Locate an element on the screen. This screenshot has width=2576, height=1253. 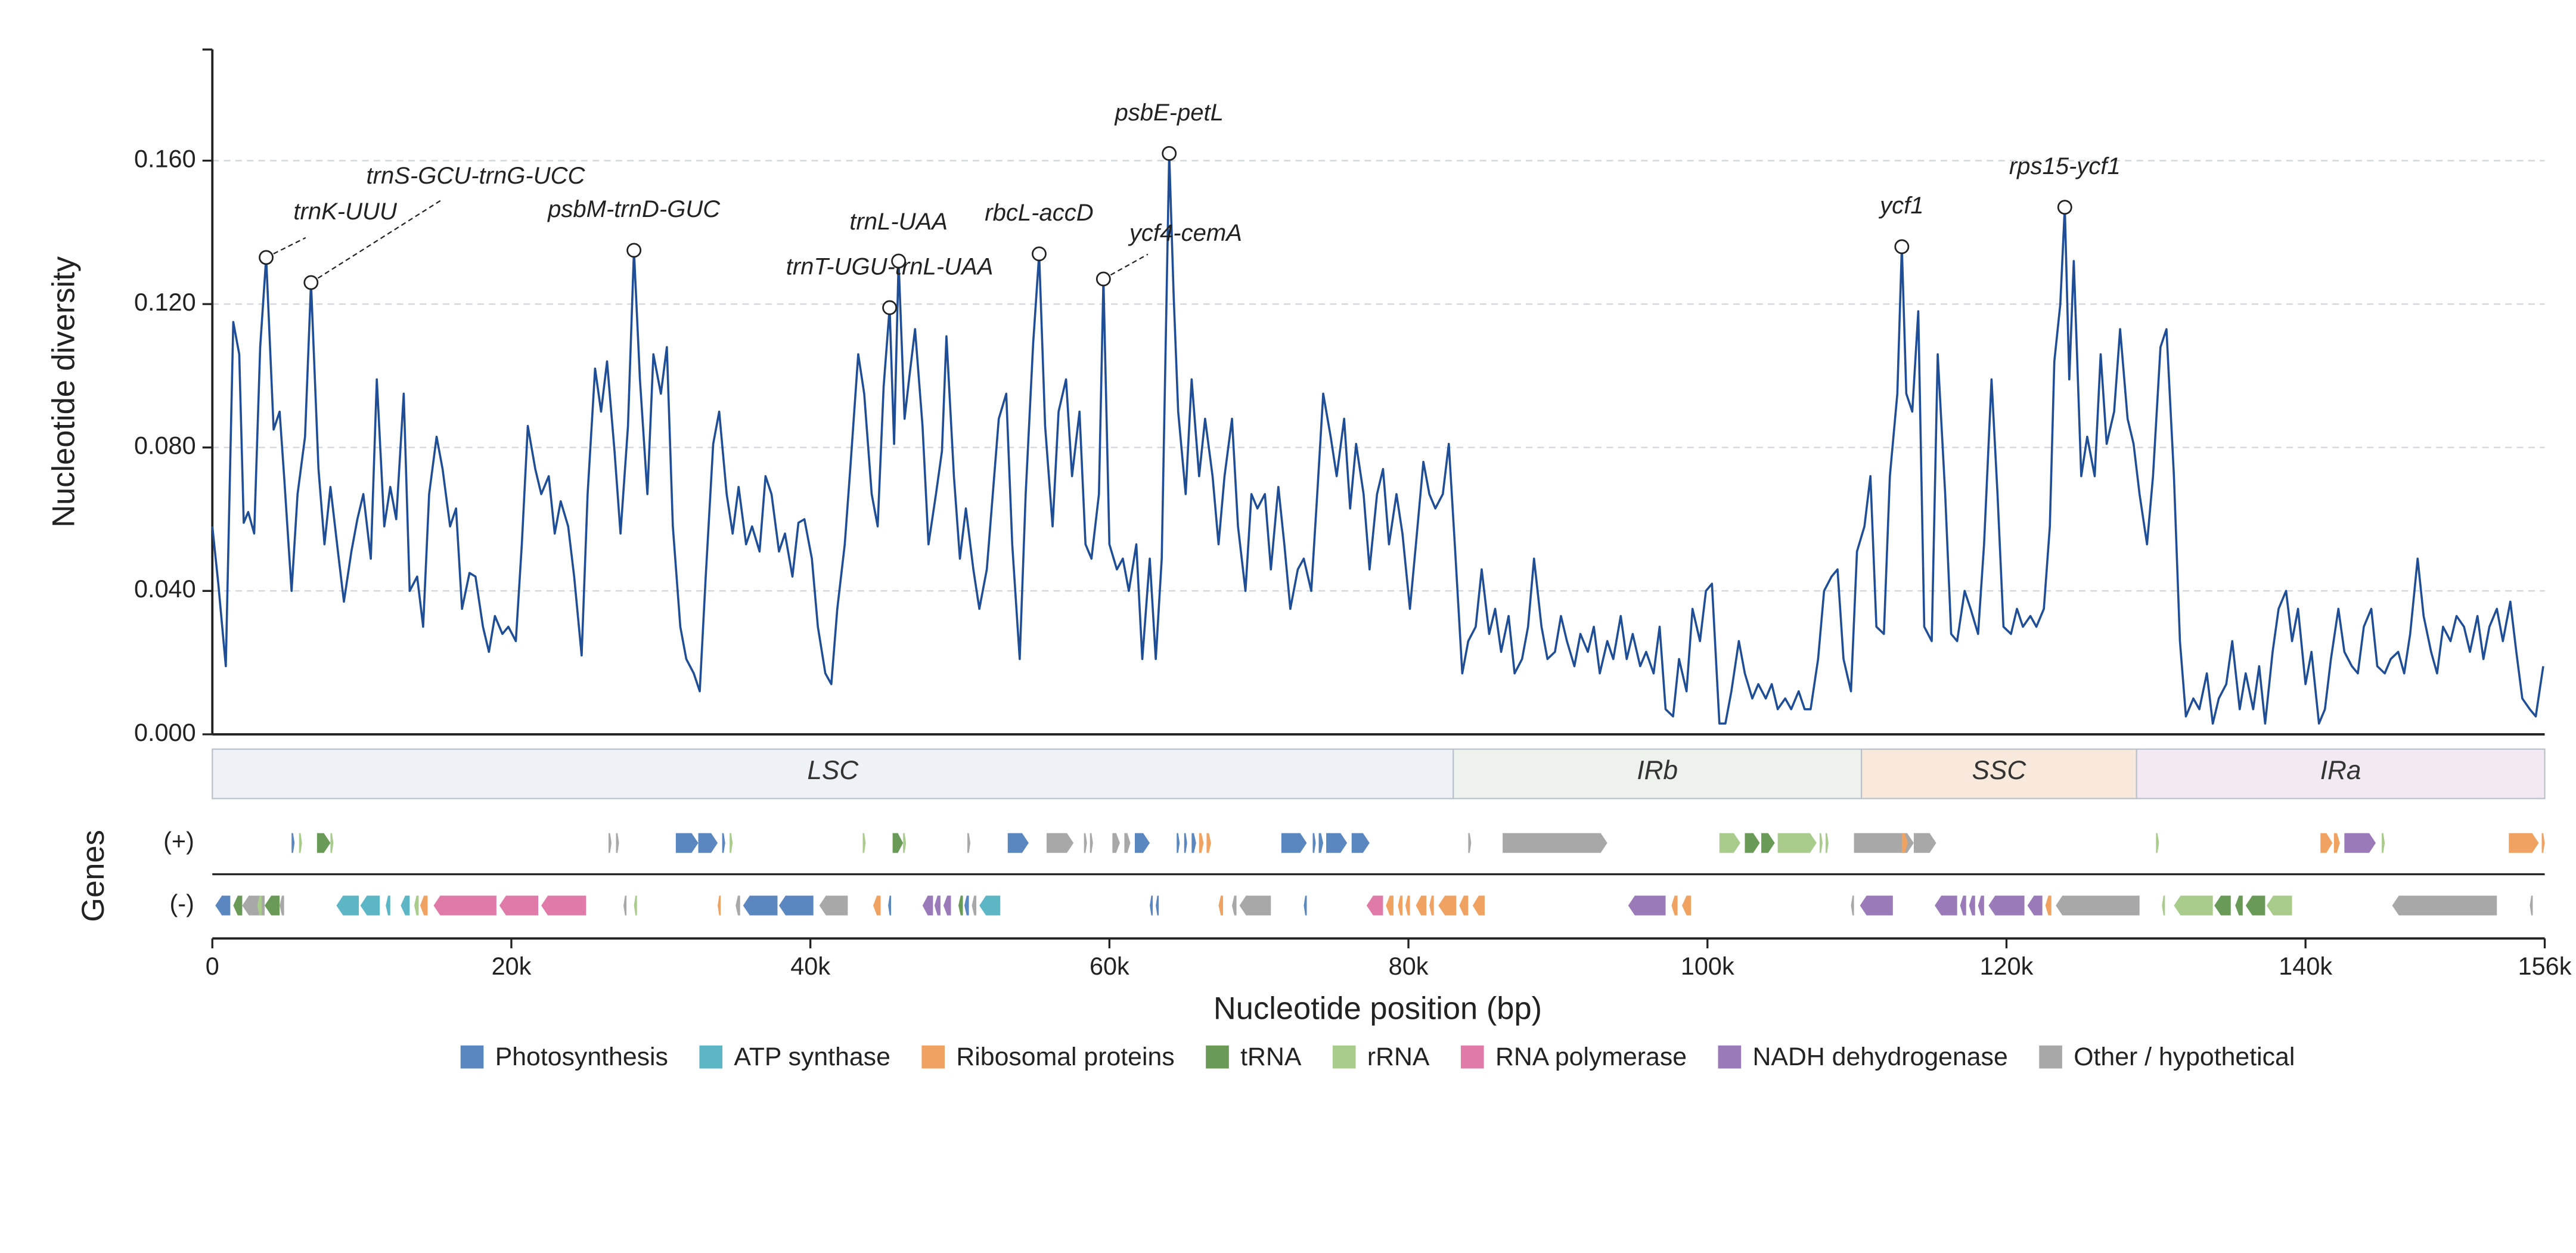
legend-label: rRNA is located at coordinates (1399, 1057).